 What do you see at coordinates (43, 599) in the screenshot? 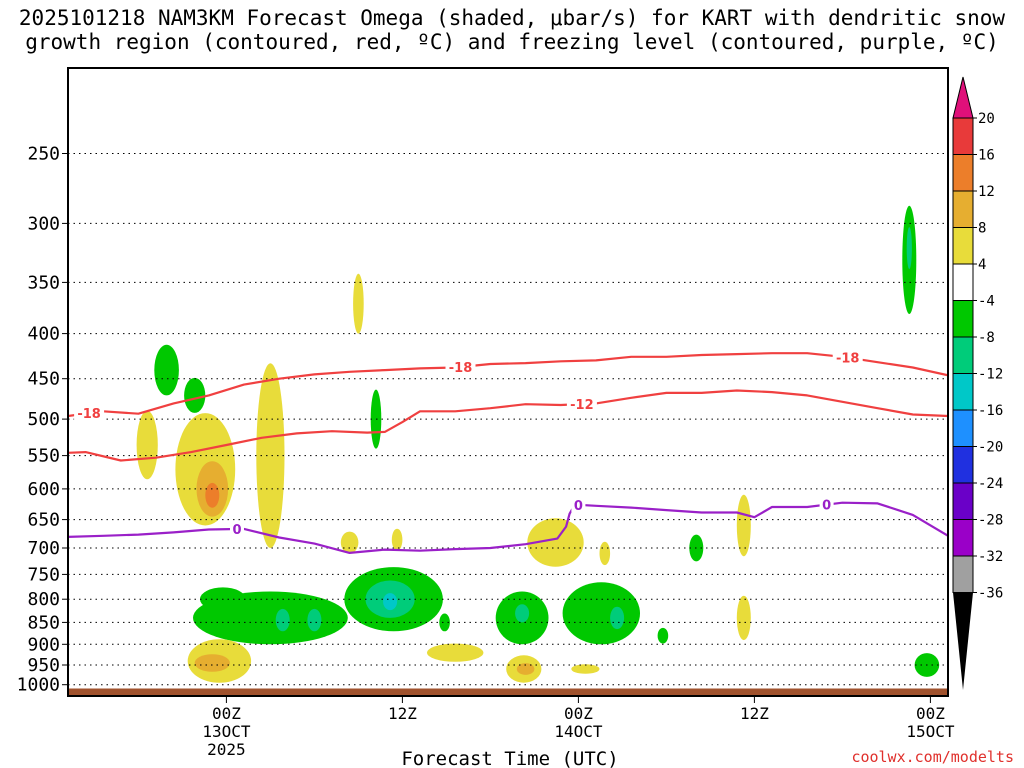
I see `y-tick-label-800: 800` at bounding box center [43, 599].